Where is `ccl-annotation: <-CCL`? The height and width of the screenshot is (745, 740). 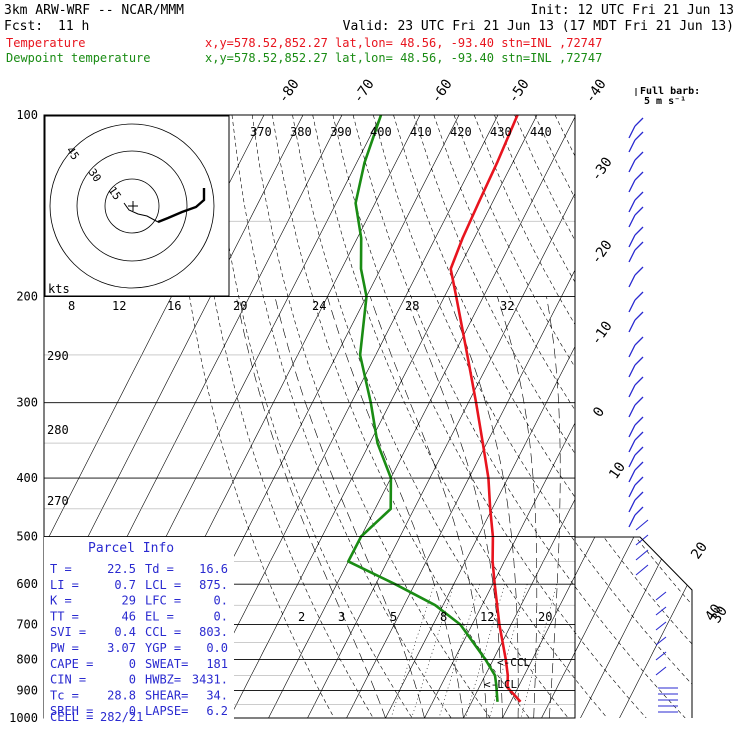 ccl-annotation: <-CCL is located at coordinates (513, 662).